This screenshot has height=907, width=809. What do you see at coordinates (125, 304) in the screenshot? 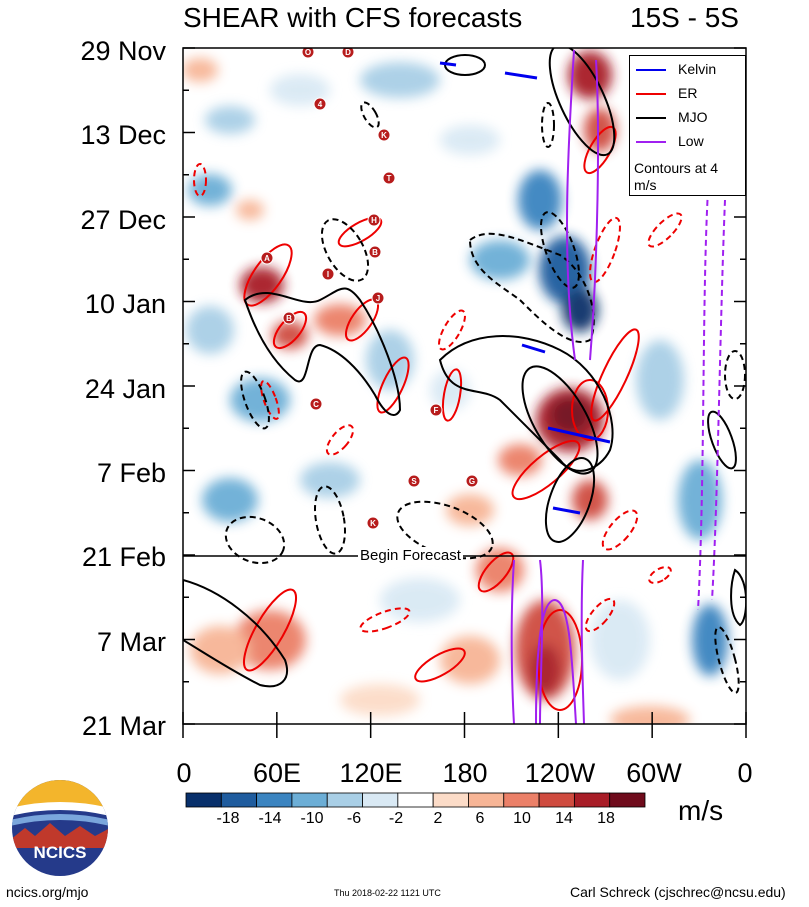
I see `y-tick-label: 10 Jan` at bounding box center [125, 304].